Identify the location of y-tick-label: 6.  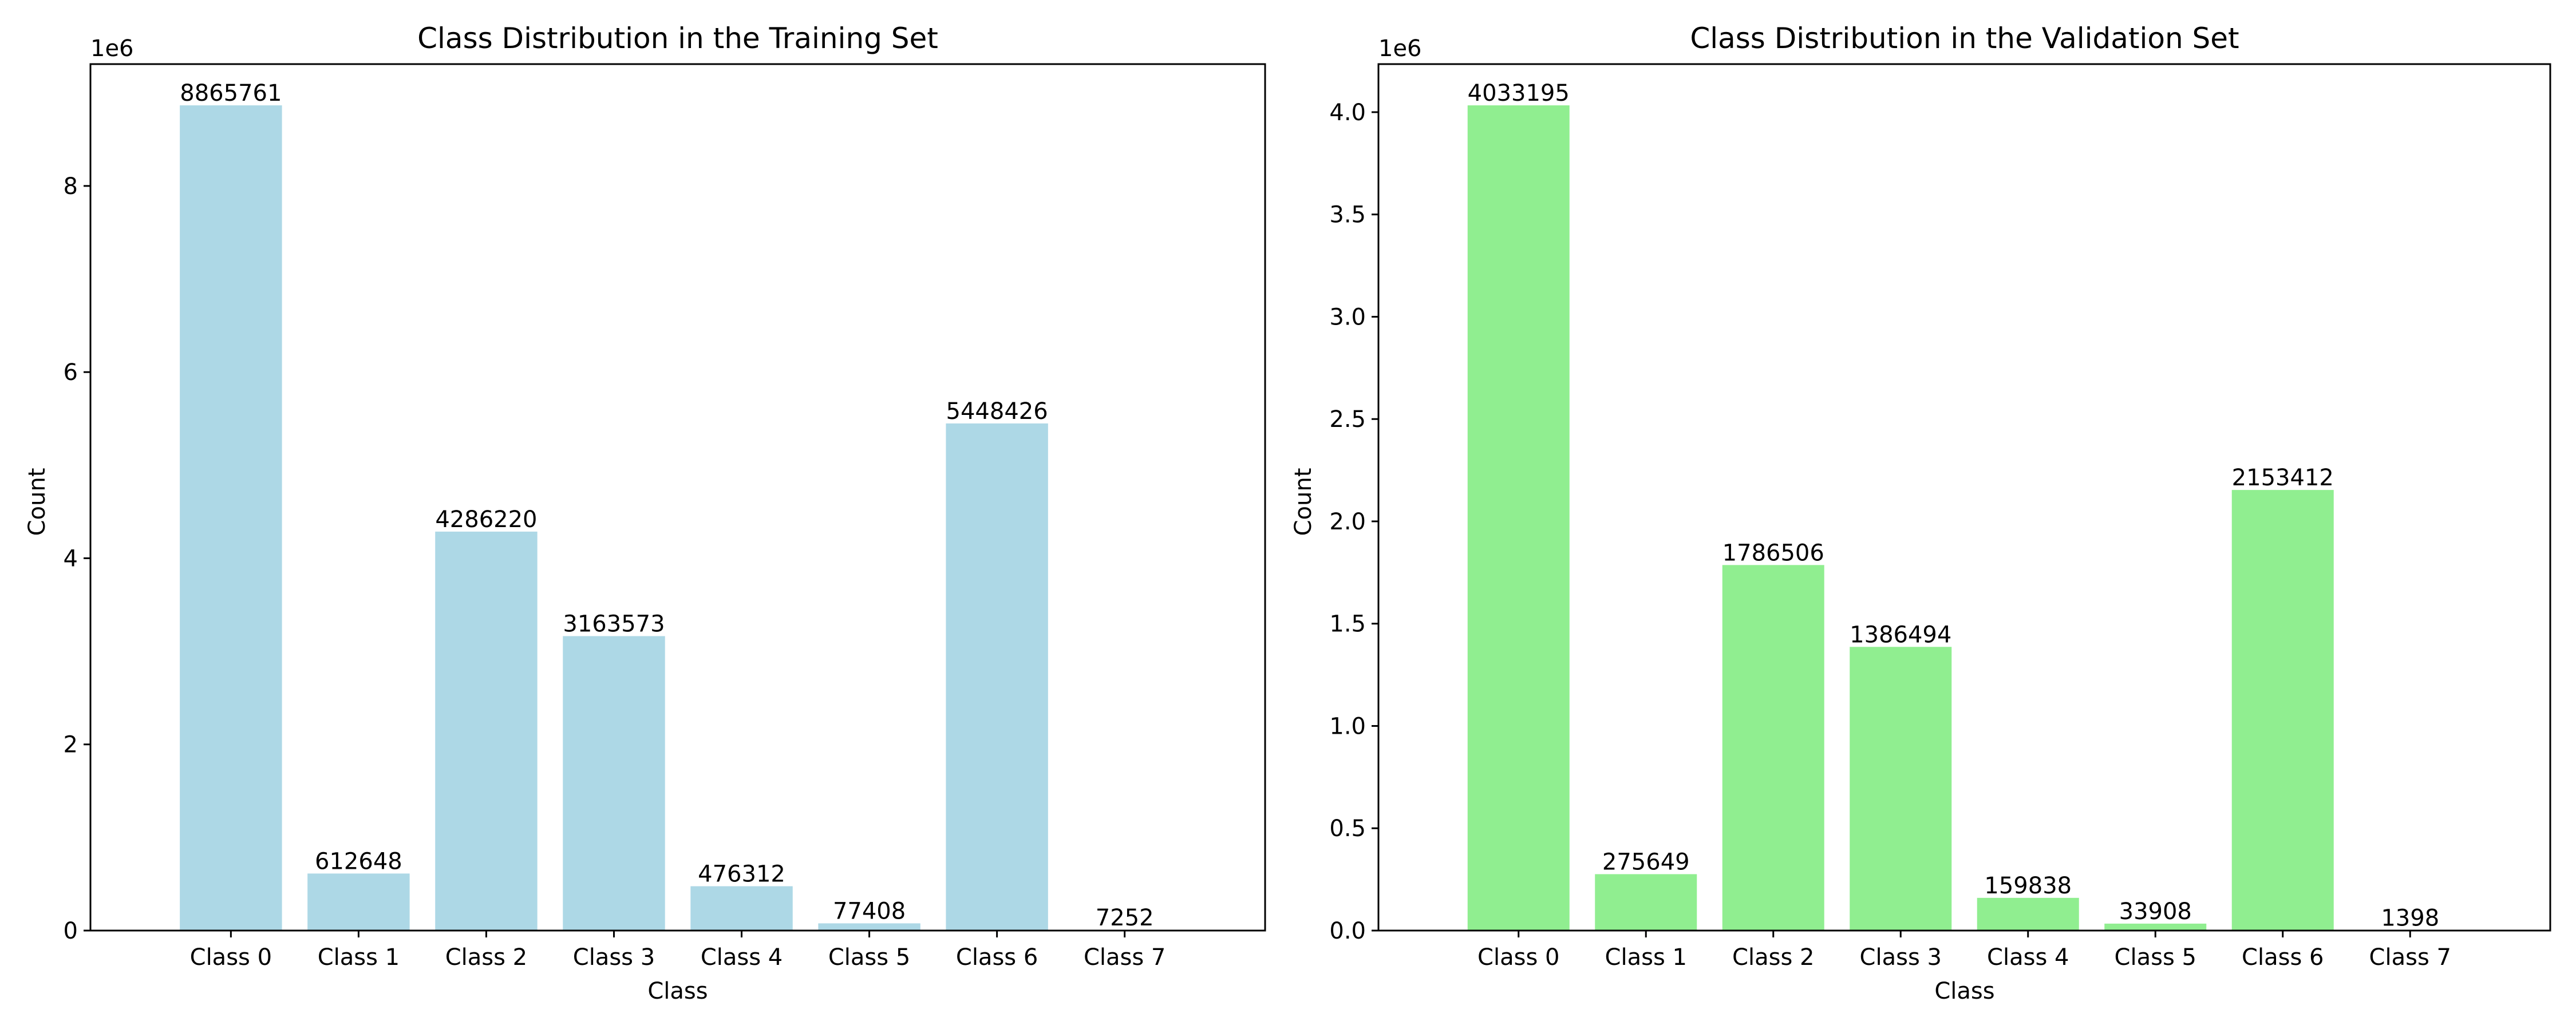
(71, 372).